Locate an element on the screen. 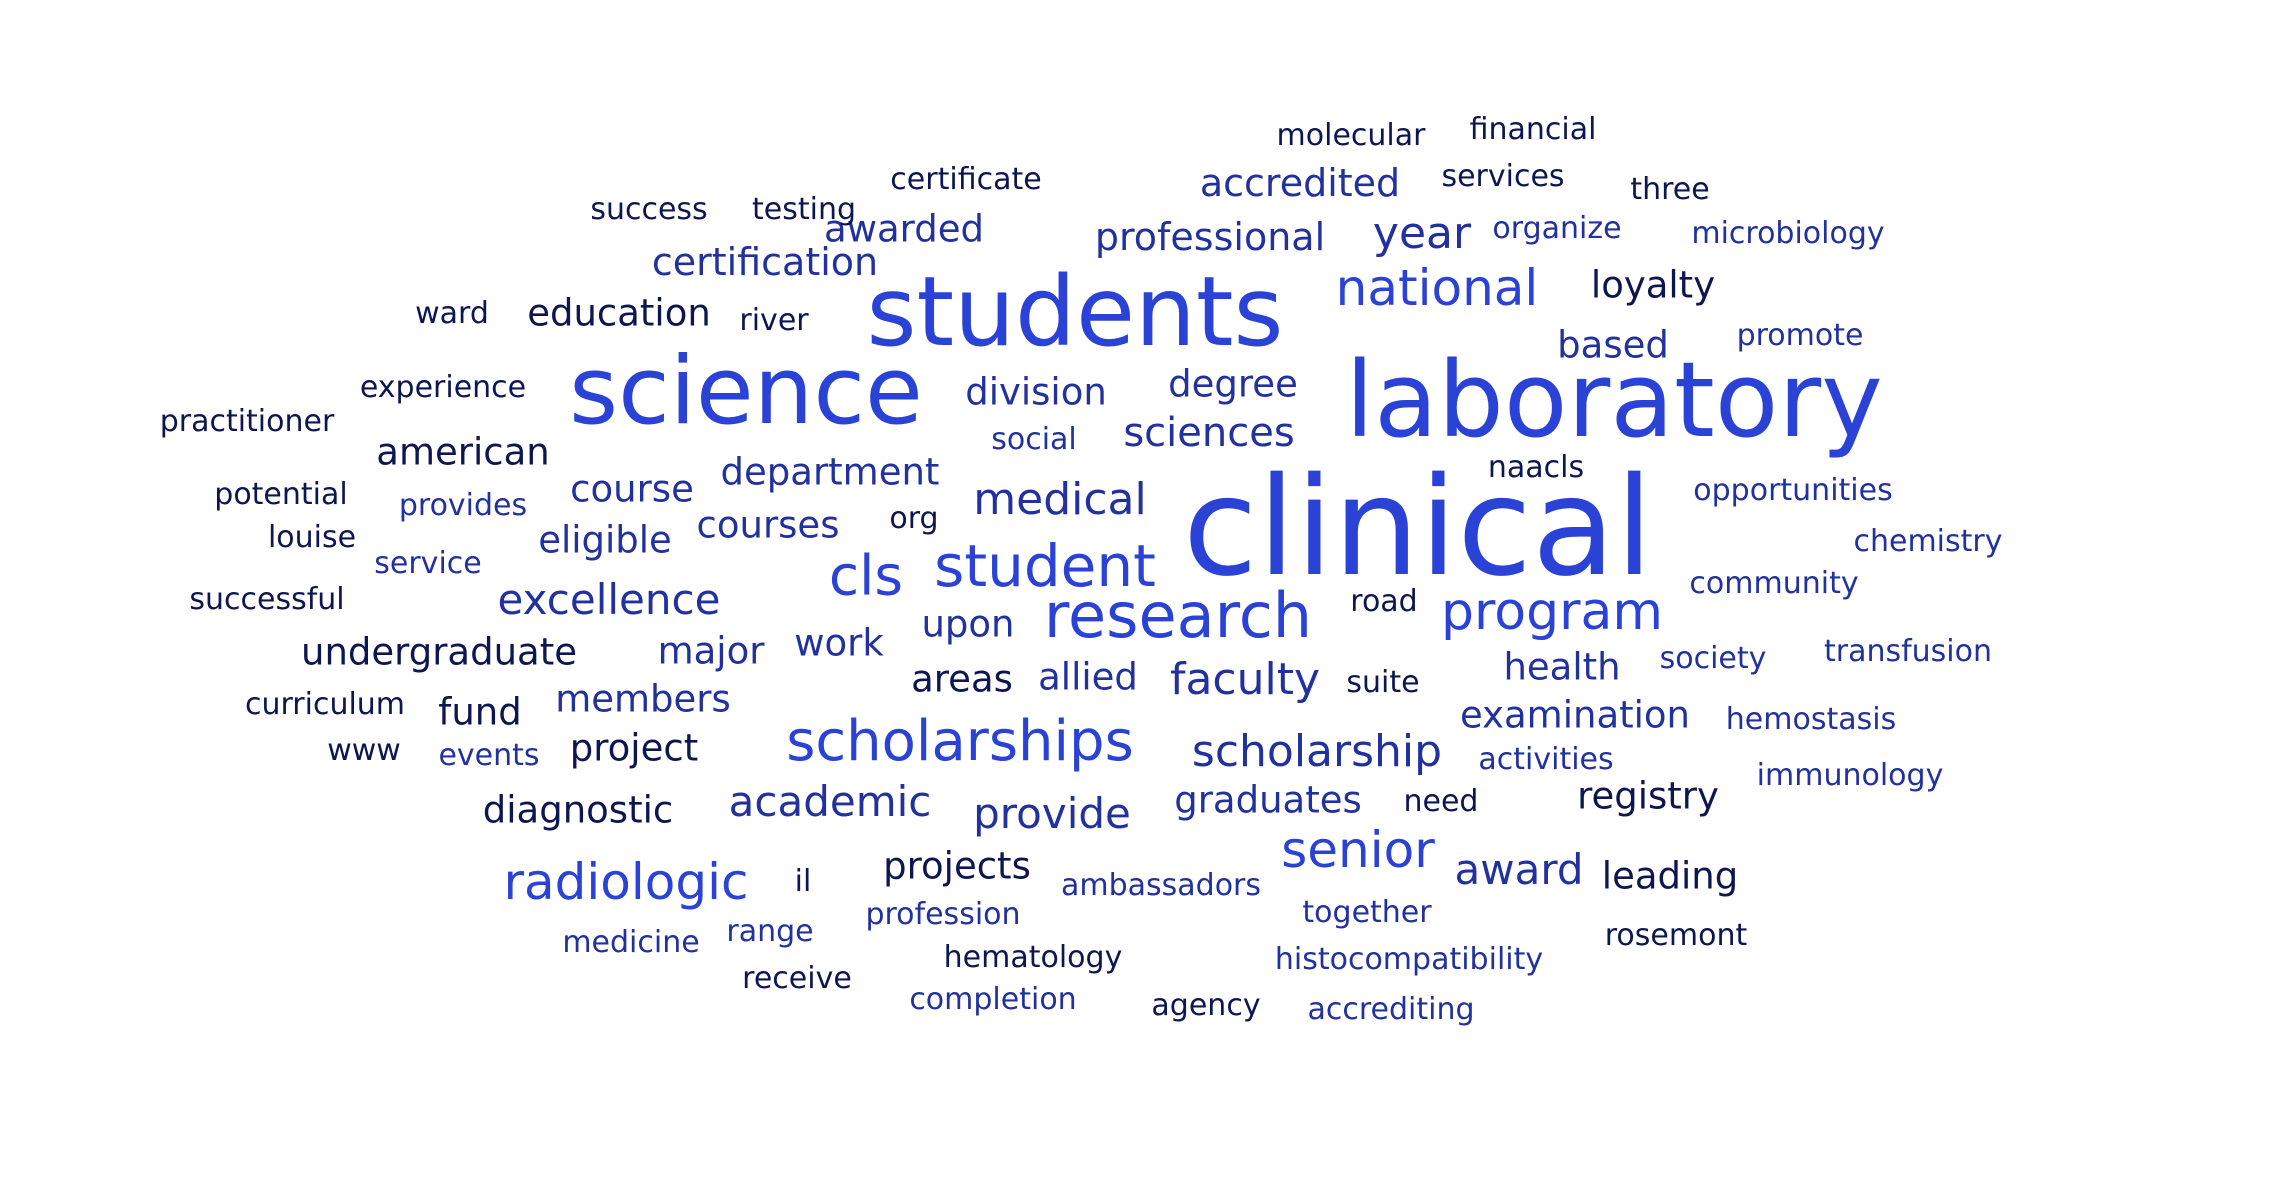 The image size is (2276, 1200). word-agency: agency is located at coordinates (1206, 1005).